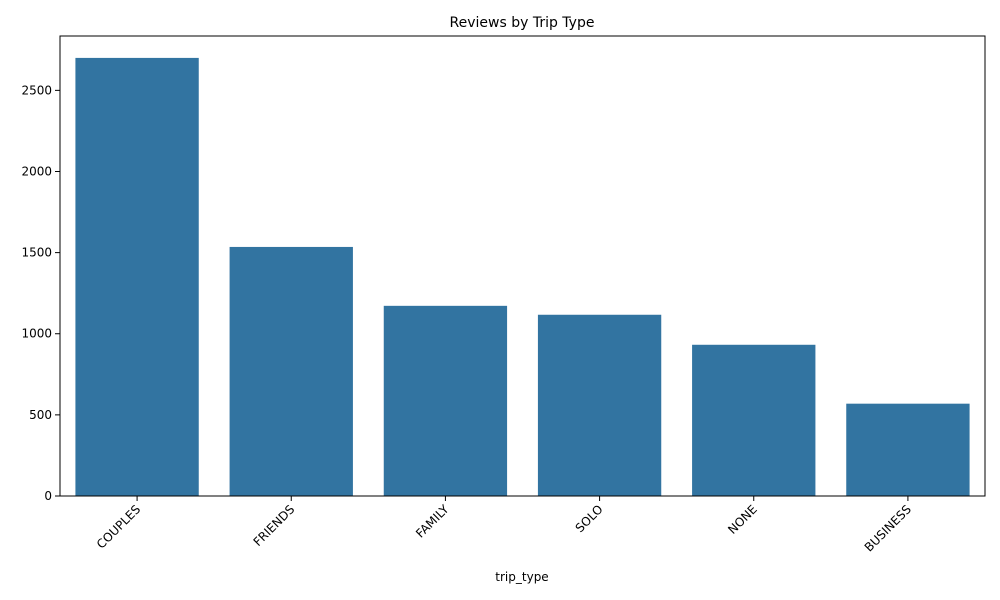 The width and height of the screenshot is (1000, 600). Describe the element at coordinates (137, 277) in the screenshot. I see `bar-couples` at that location.